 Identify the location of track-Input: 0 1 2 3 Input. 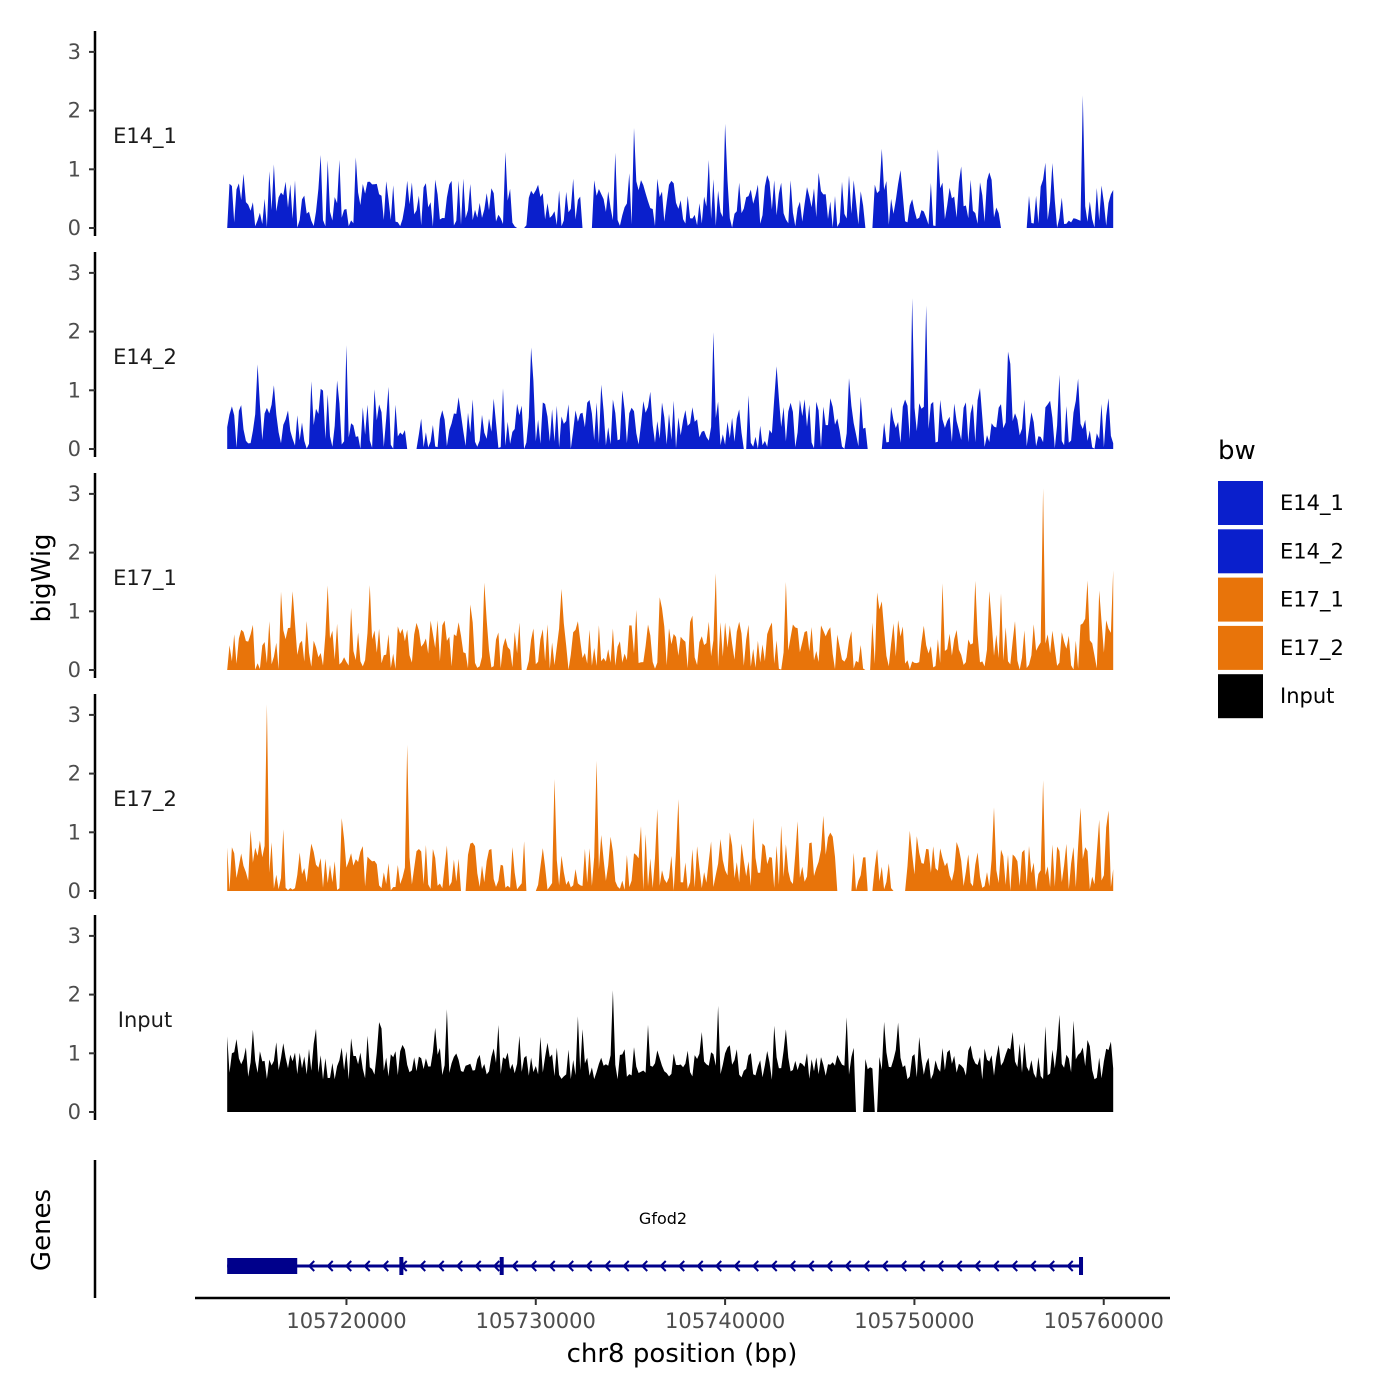
(591, 1019).